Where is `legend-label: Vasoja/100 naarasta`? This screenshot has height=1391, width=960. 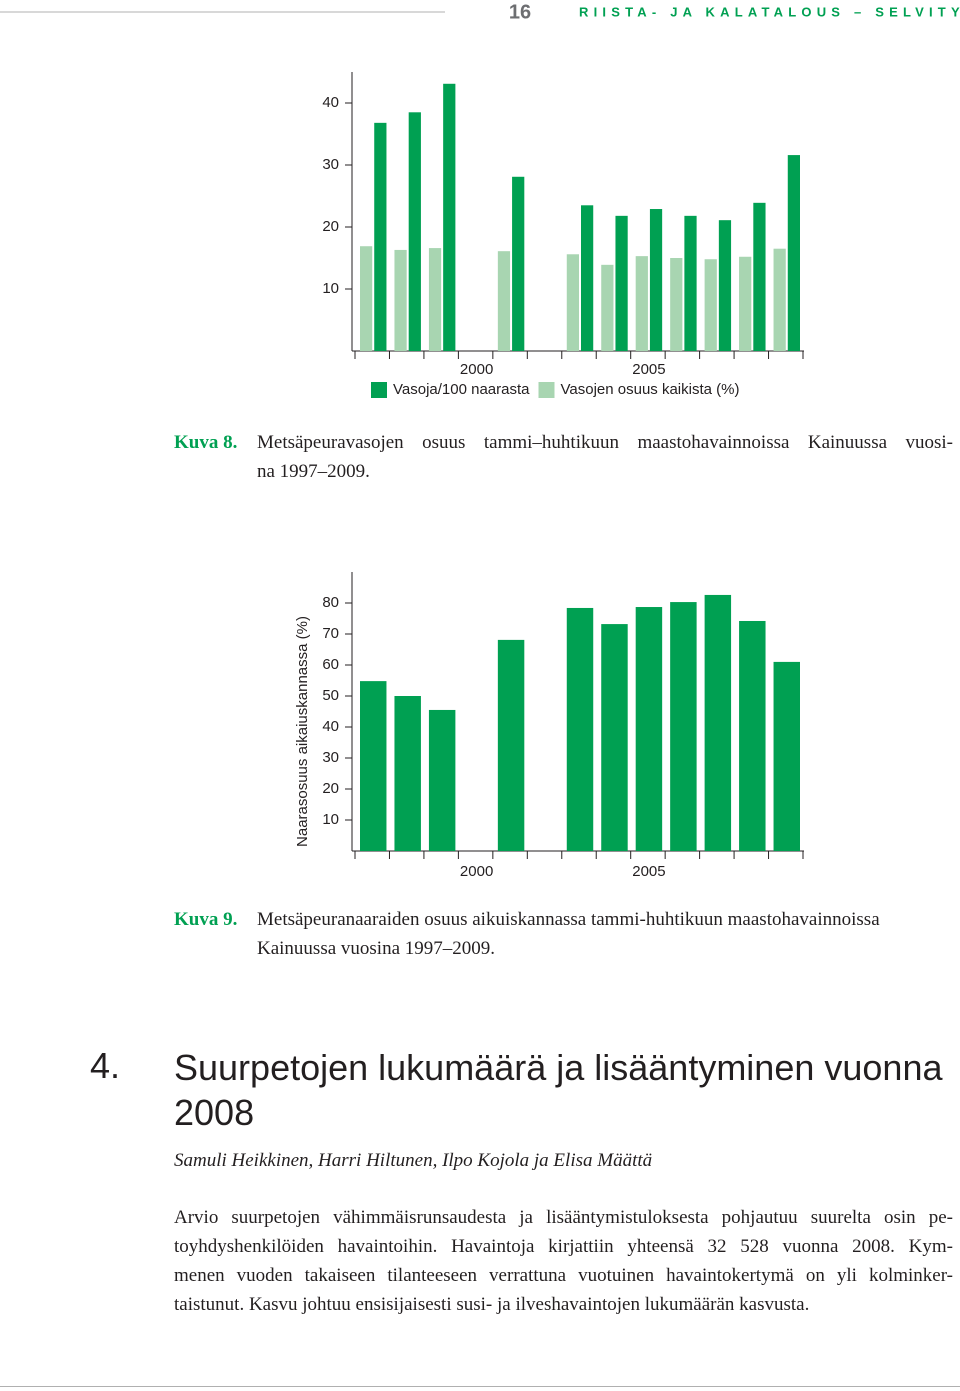 legend-label: Vasoja/100 naarasta is located at coordinates (461, 389).